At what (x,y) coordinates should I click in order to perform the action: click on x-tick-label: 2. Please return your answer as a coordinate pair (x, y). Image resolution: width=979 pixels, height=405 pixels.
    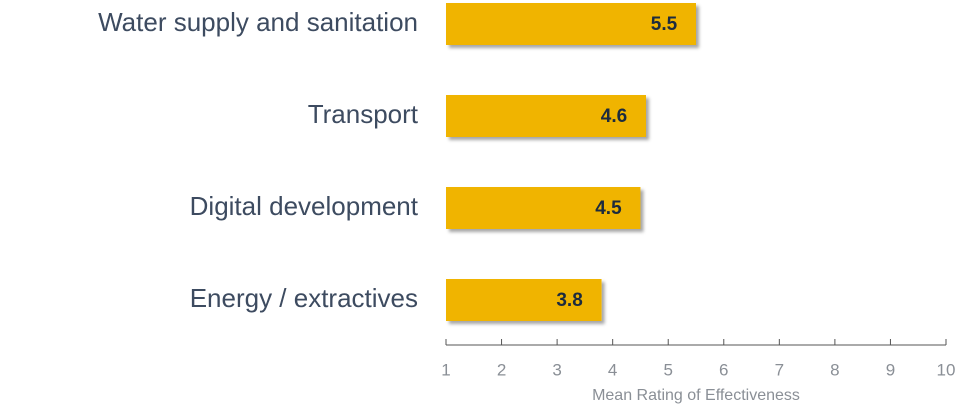
    Looking at the image, I should click on (501, 369).